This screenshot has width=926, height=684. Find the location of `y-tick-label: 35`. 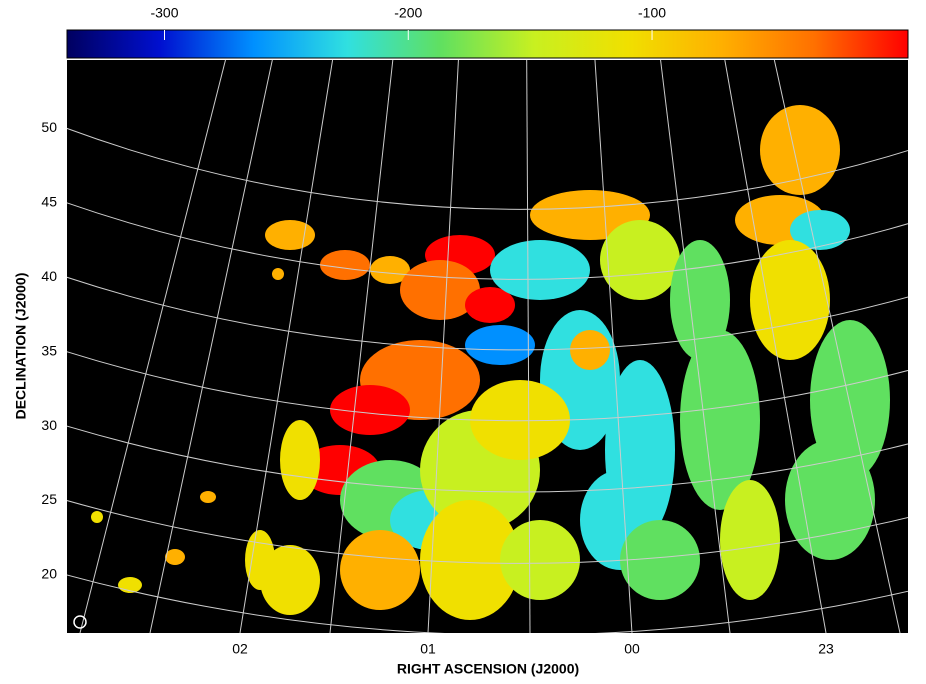

y-tick-label: 35 is located at coordinates (49, 350).